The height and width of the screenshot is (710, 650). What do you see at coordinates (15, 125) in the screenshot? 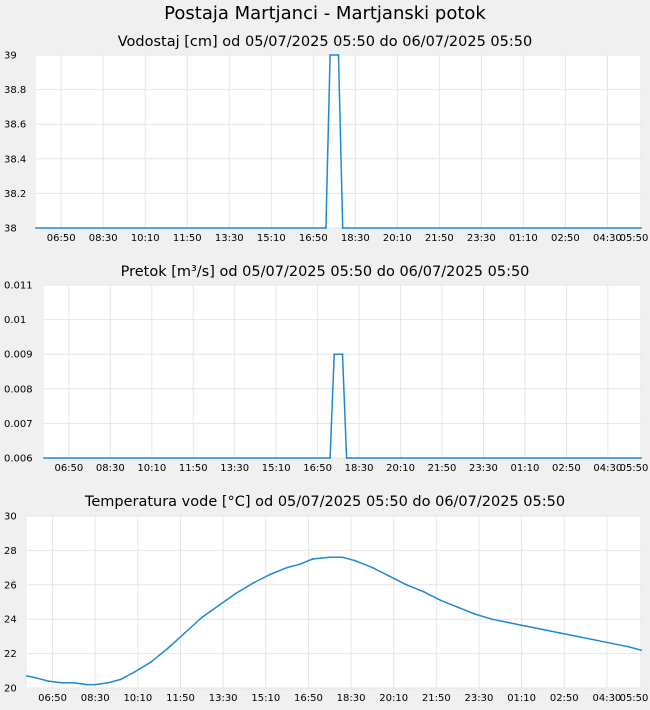
I see `y-tick-label: 38.6` at bounding box center [15, 125].